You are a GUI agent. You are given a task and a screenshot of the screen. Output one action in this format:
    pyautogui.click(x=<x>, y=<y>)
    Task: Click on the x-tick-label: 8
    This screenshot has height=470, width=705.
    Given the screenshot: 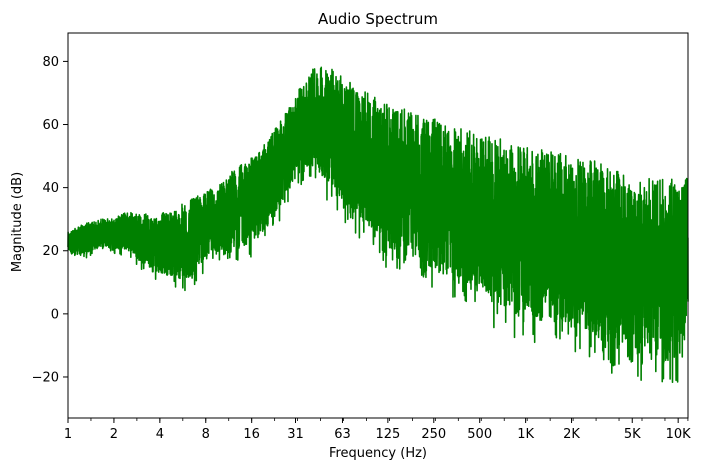 What is the action you would take?
    pyautogui.click(x=206, y=434)
    